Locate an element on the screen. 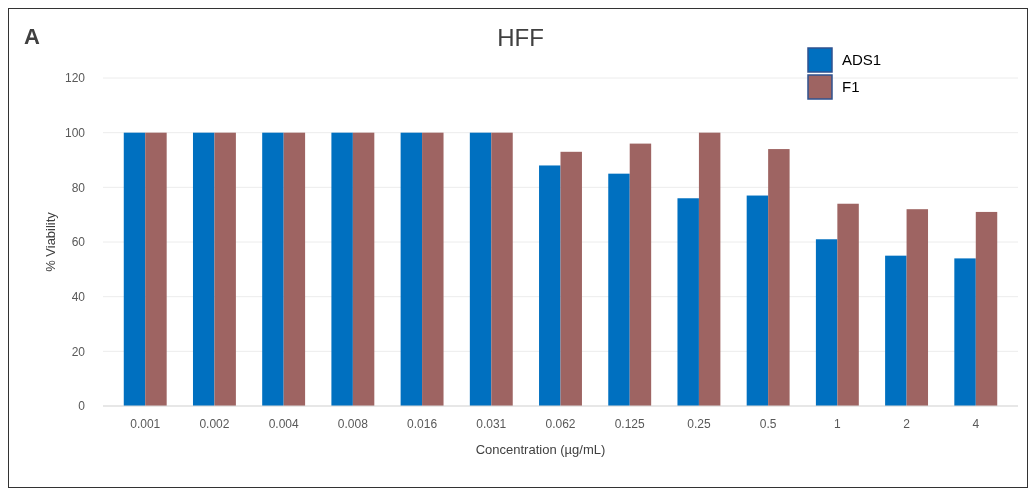 This screenshot has height=496, width=1036. x-tick-label: 0.001 is located at coordinates (145, 424).